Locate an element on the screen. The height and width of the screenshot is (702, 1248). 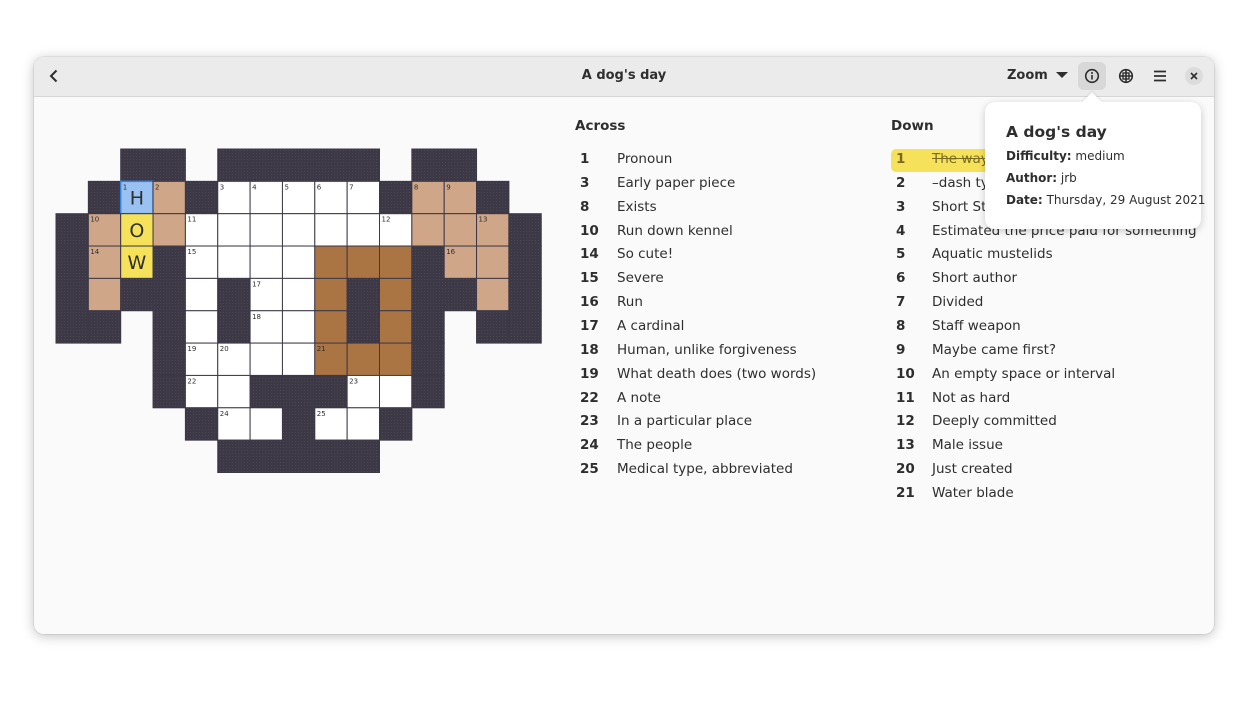
cell-number: 16 is located at coordinates (450, 252).